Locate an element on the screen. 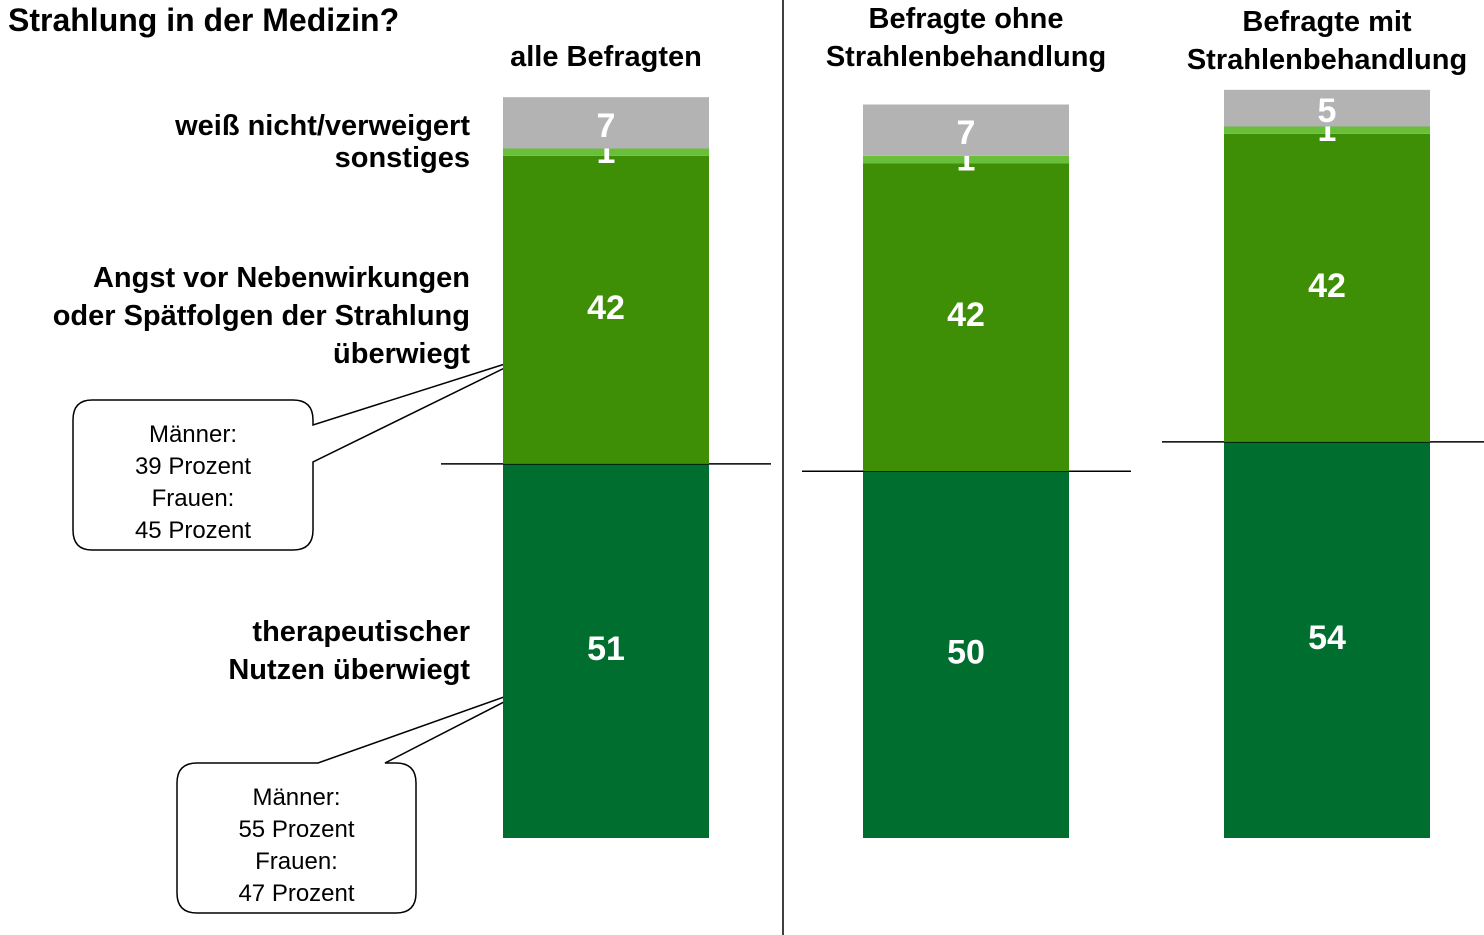  category-label: alle Befragten is located at coordinates (606, 57).